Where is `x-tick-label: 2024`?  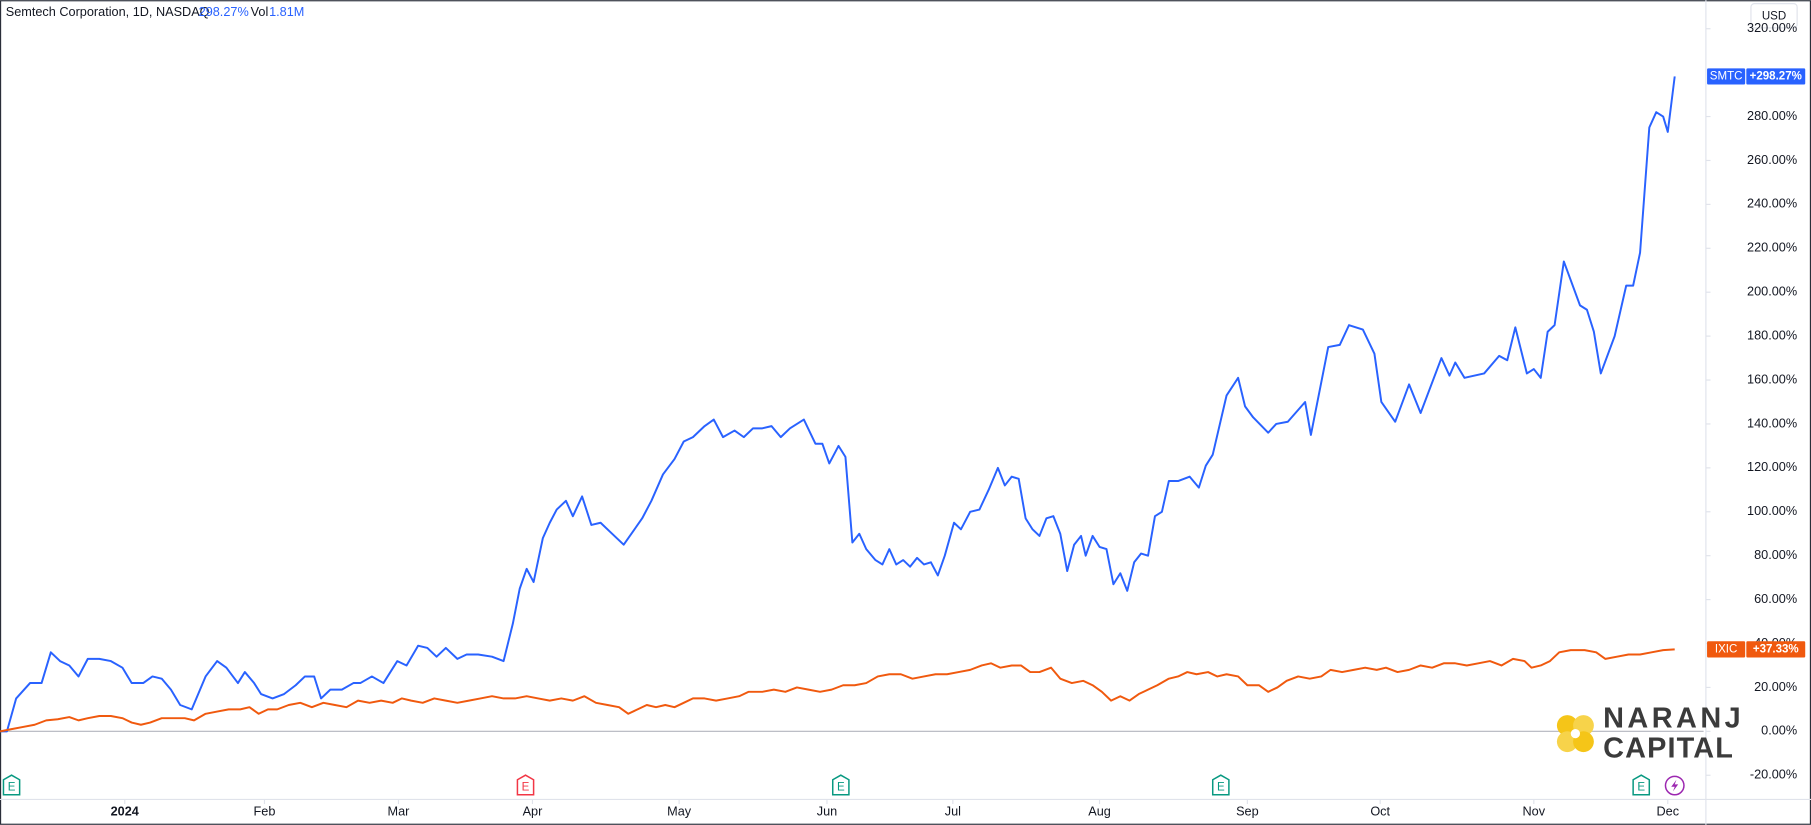 x-tick-label: 2024 is located at coordinates (125, 811).